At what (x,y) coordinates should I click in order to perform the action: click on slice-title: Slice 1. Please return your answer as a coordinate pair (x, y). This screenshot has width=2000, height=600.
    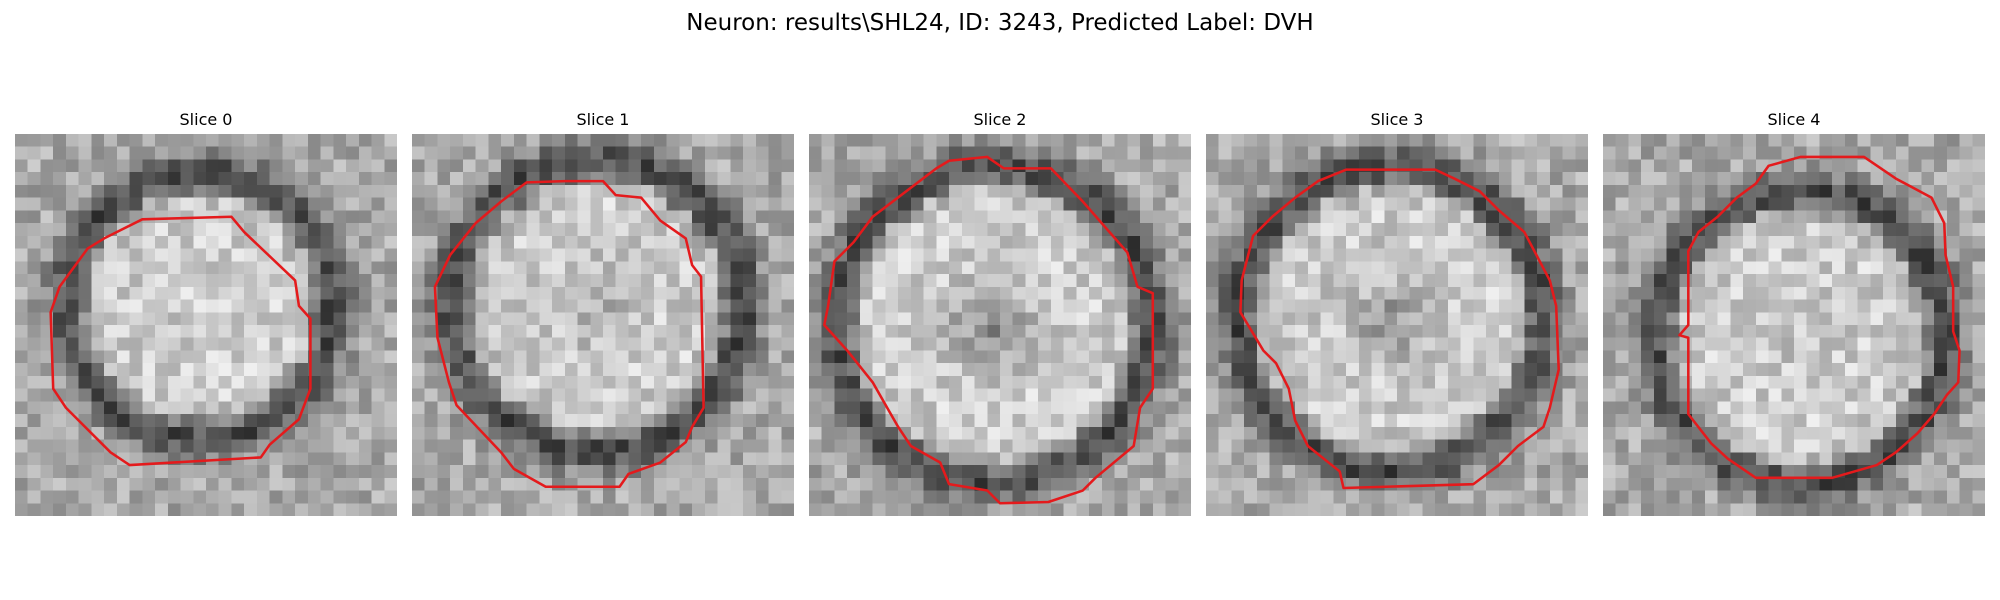
    Looking at the image, I should click on (603, 119).